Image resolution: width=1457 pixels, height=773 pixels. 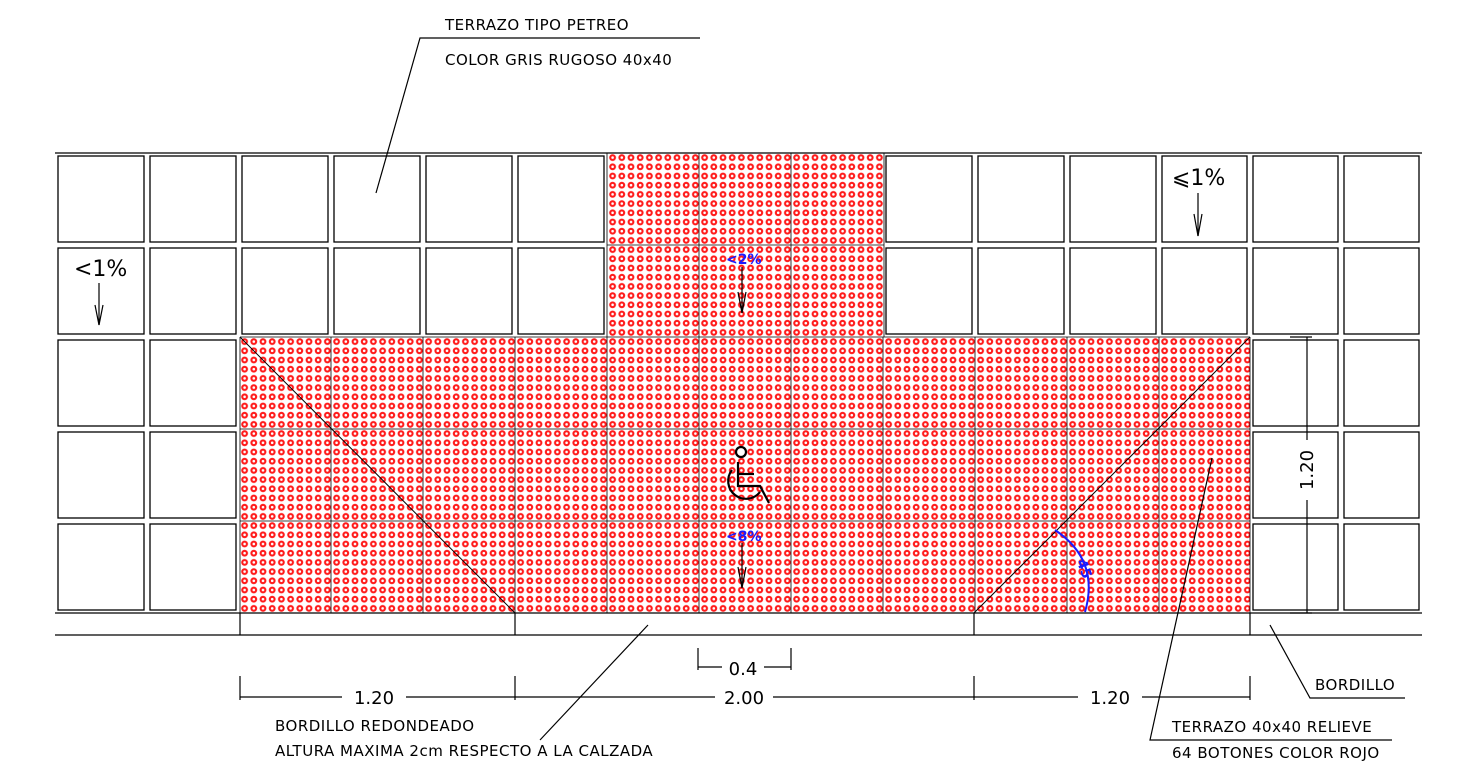 I want to click on wheelchair-icon, so click(x=748, y=474).